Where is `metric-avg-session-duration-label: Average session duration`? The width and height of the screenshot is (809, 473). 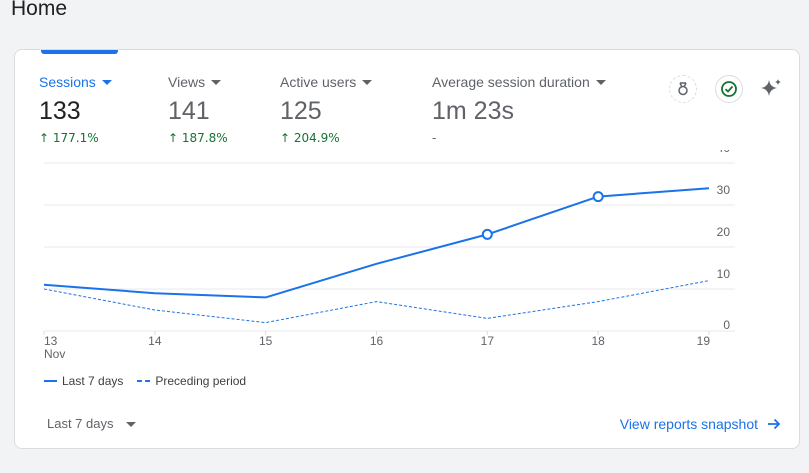
metric-avg-session-duration-label: Average session duration is located at coordinates (511, 82).